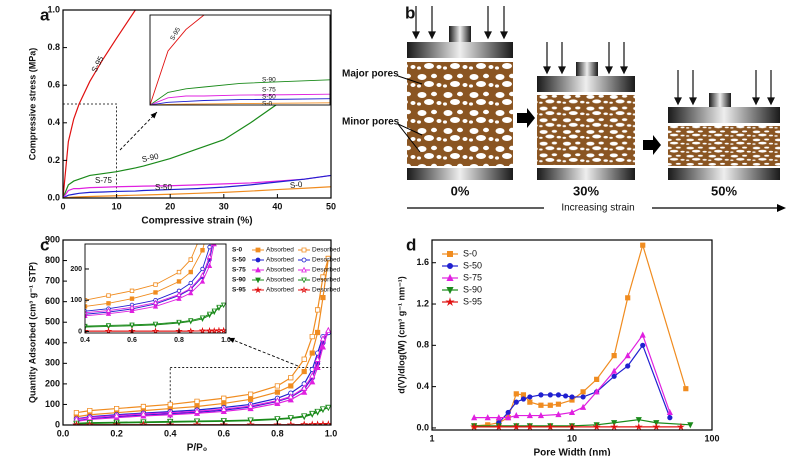 This screenshot has width=787, height=461. What do you see at coordinates (410, 12) in the screenshot?
I see `panel-letter: b` at bounding box center [410, 12].